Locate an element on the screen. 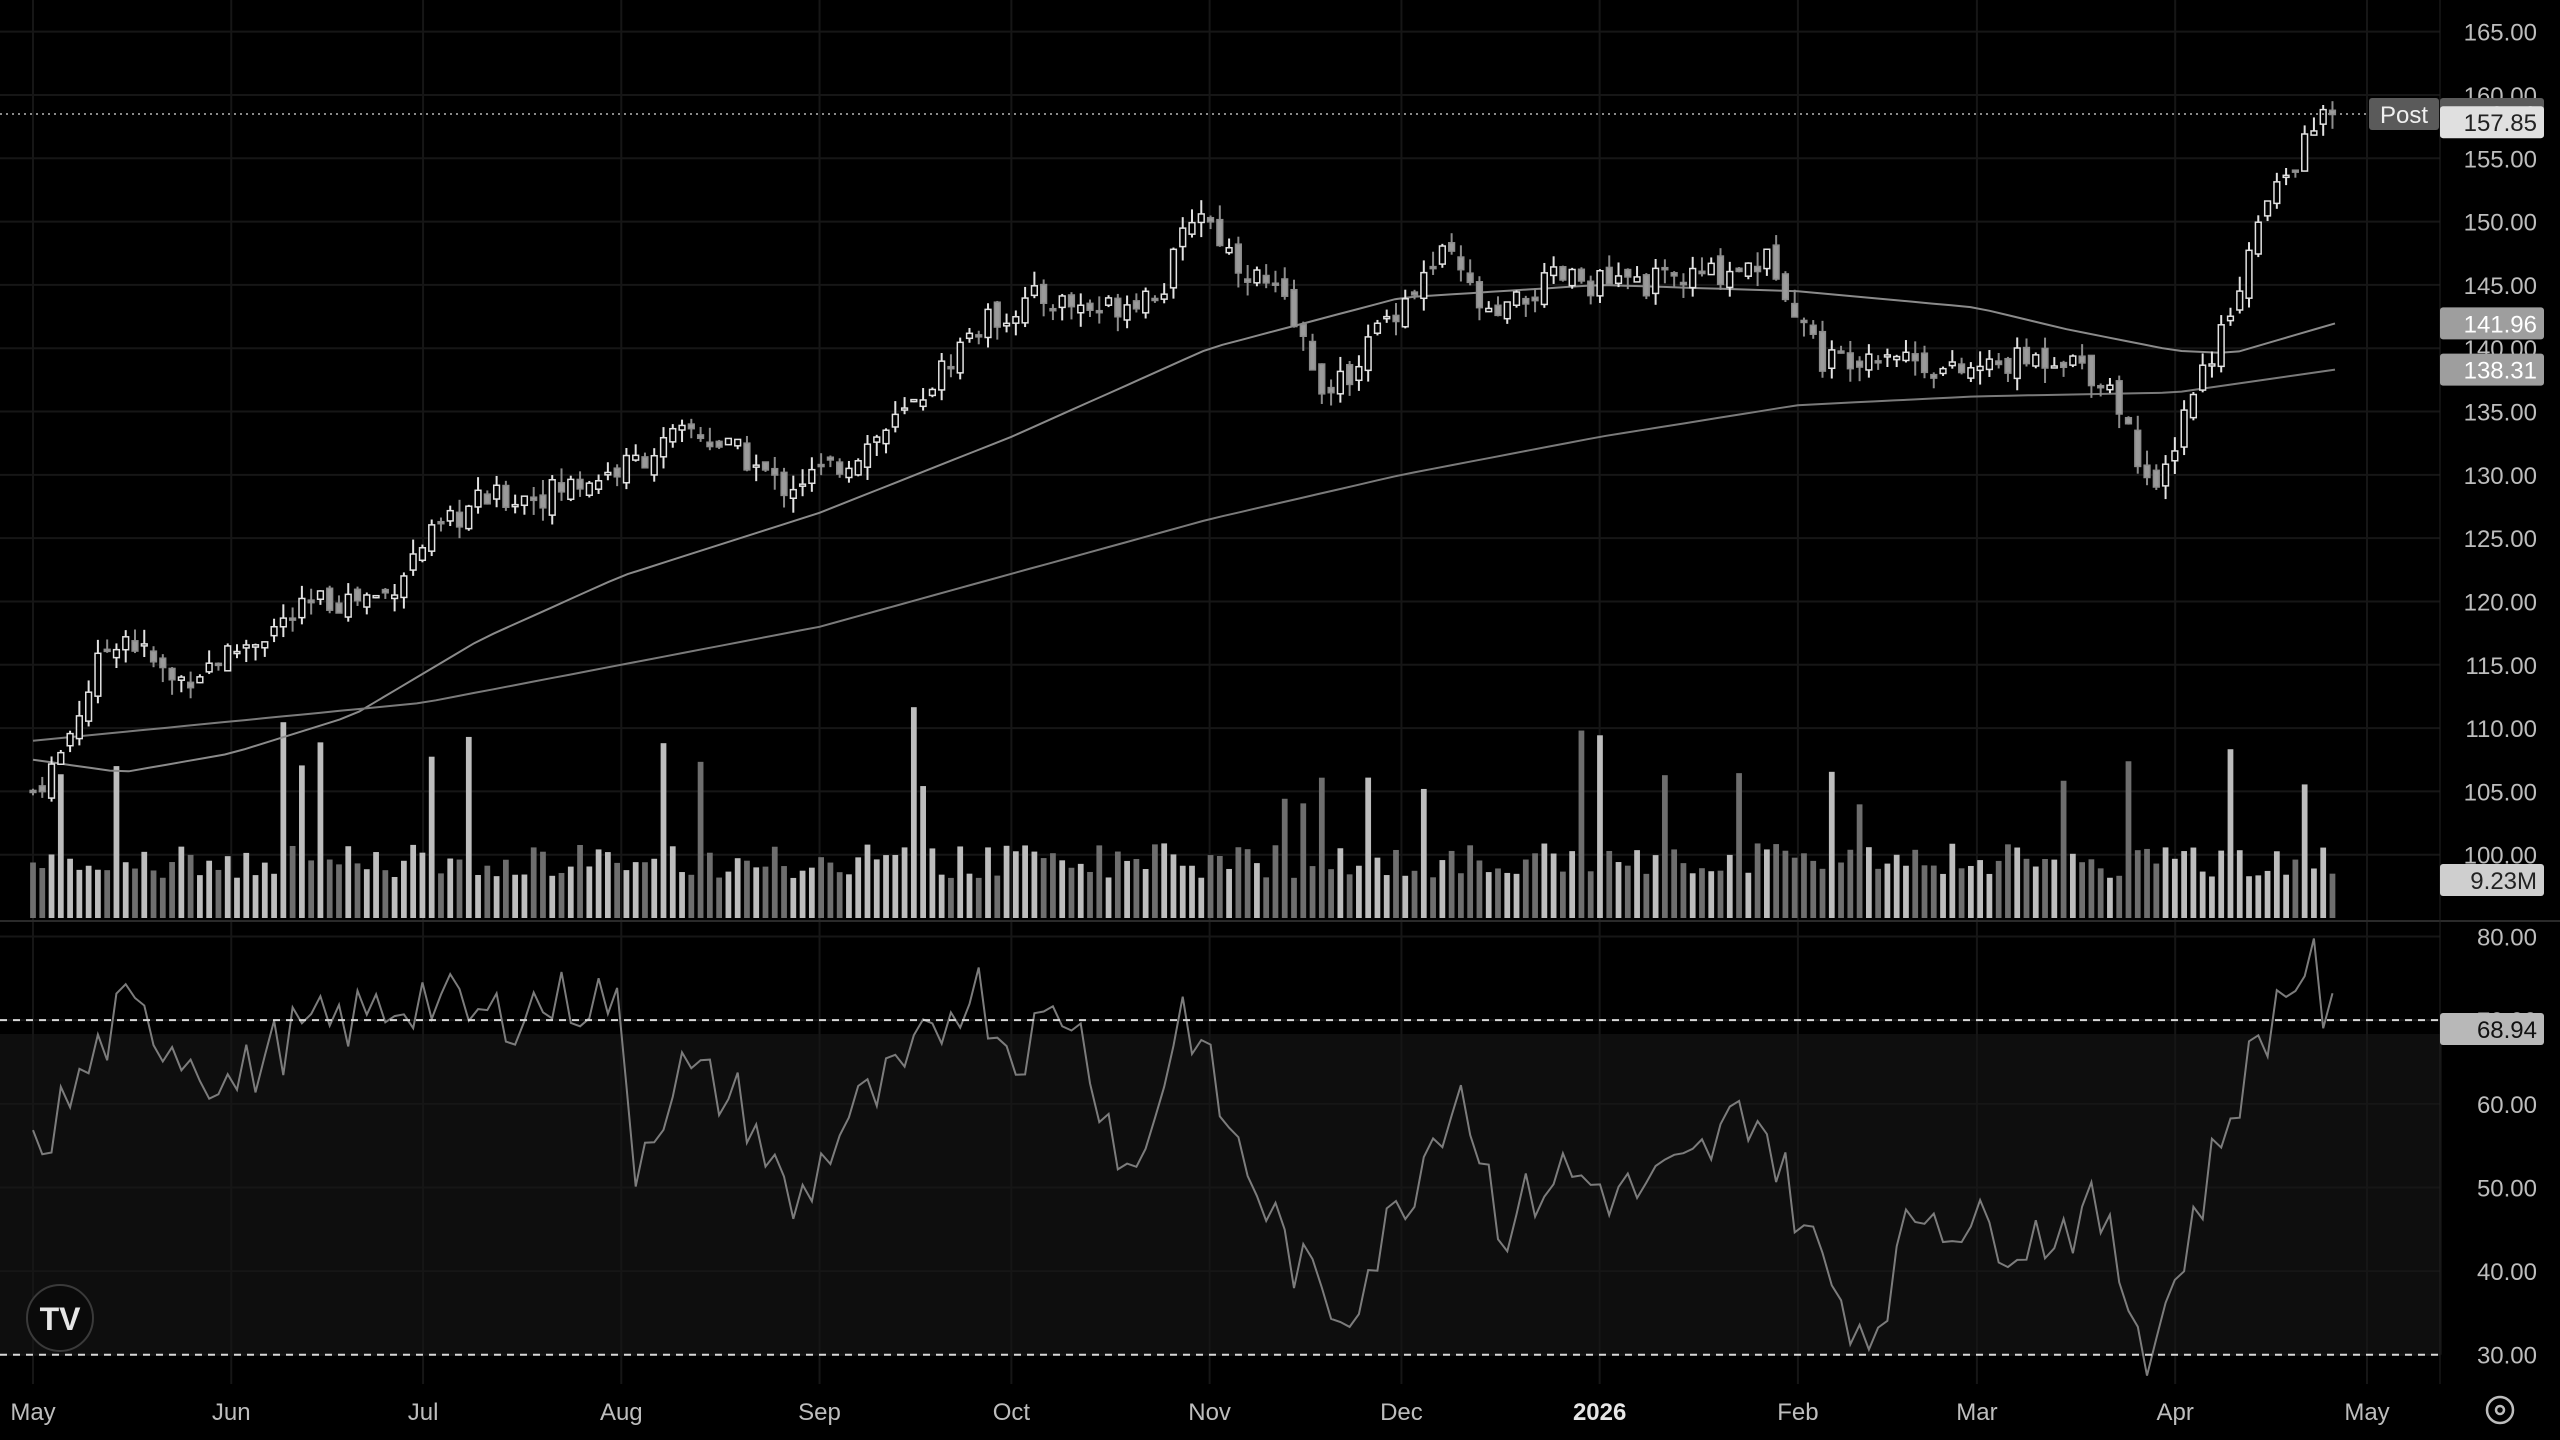 This screenshot has width=2560, height=1440. time-axis-label: 2026 is located at coordinates (1599, 1412).